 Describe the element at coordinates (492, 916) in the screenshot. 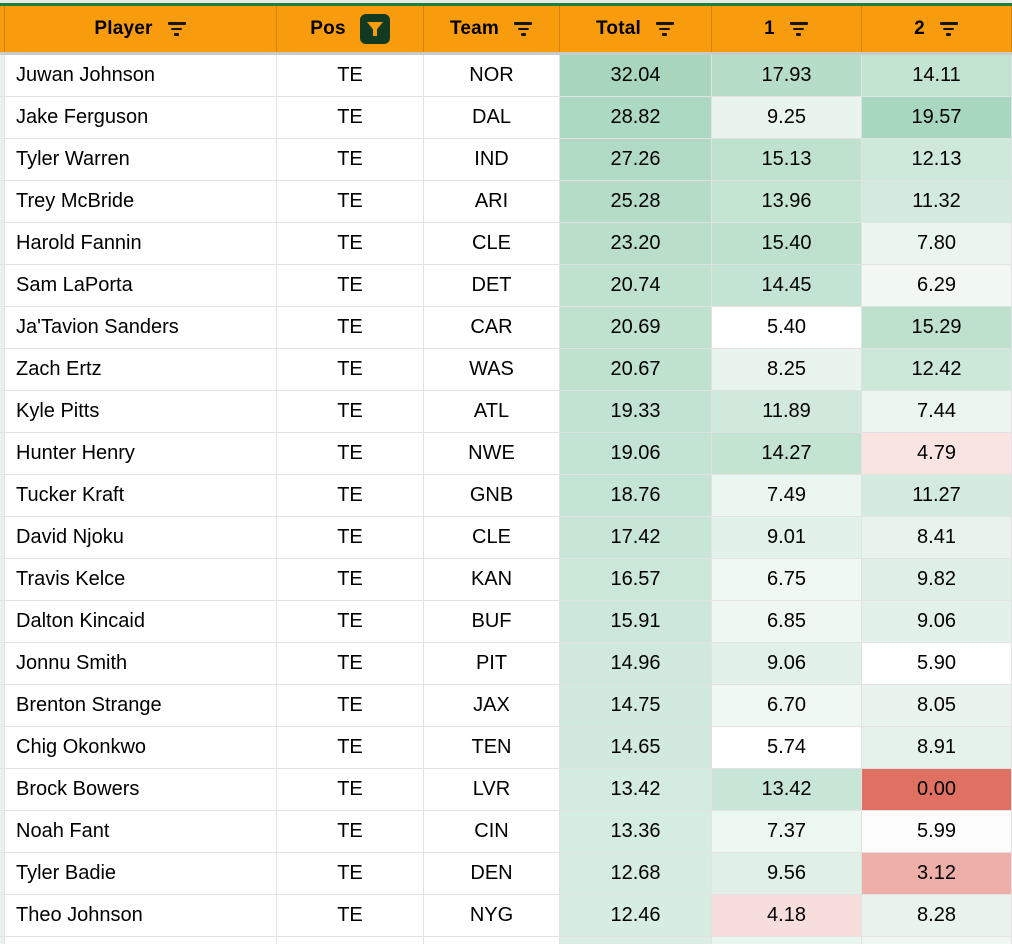

I see `cell-team: NYG` at that location.